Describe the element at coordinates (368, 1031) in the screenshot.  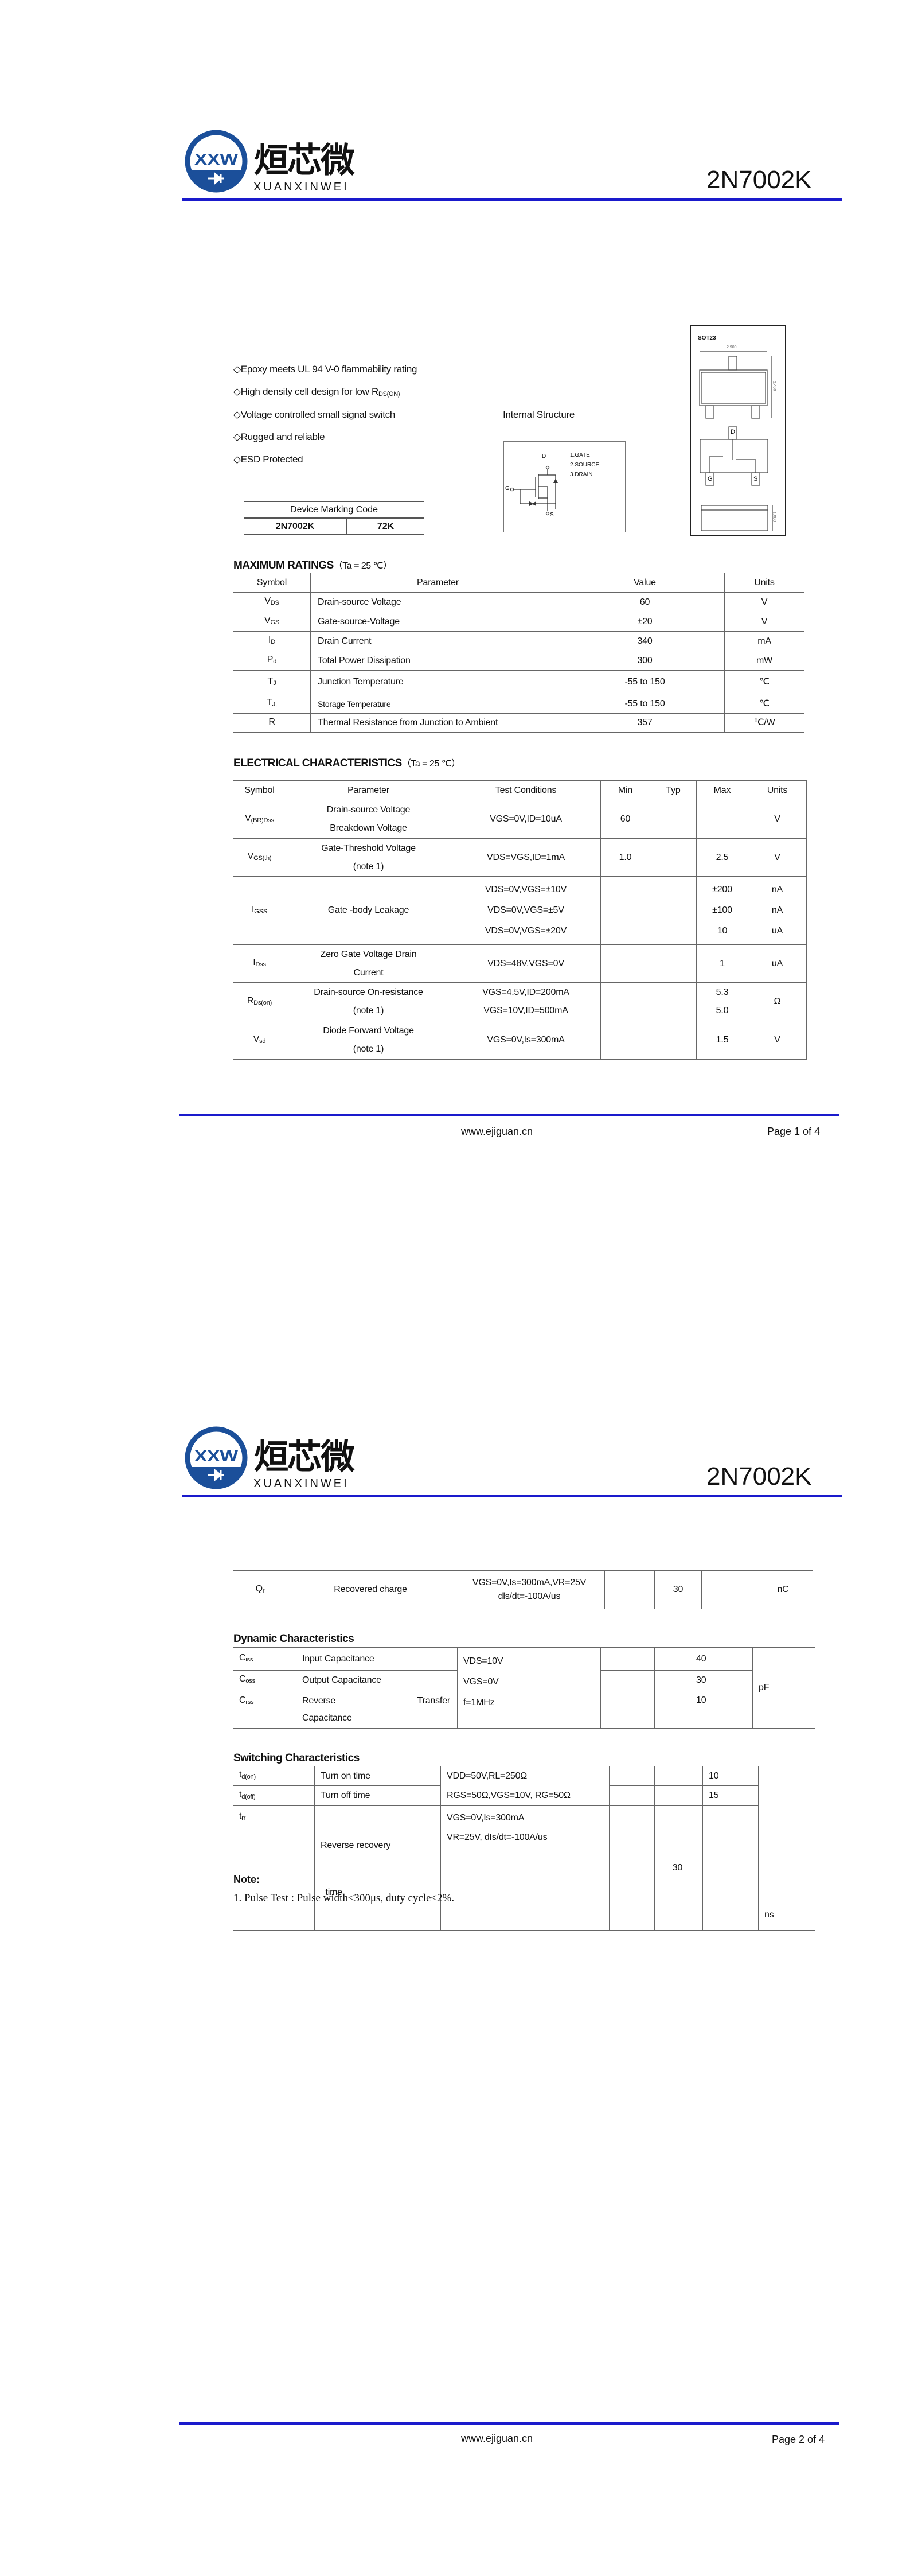
I see `param-line: Diode Forward Voltage` at that location.